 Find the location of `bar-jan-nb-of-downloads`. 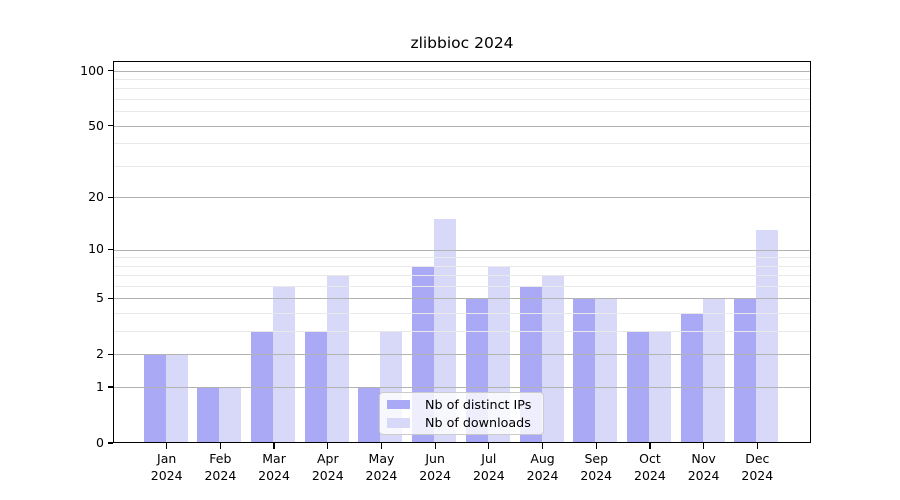

bar-jan-nb-of-downloads is located at coordinates (176, 398).